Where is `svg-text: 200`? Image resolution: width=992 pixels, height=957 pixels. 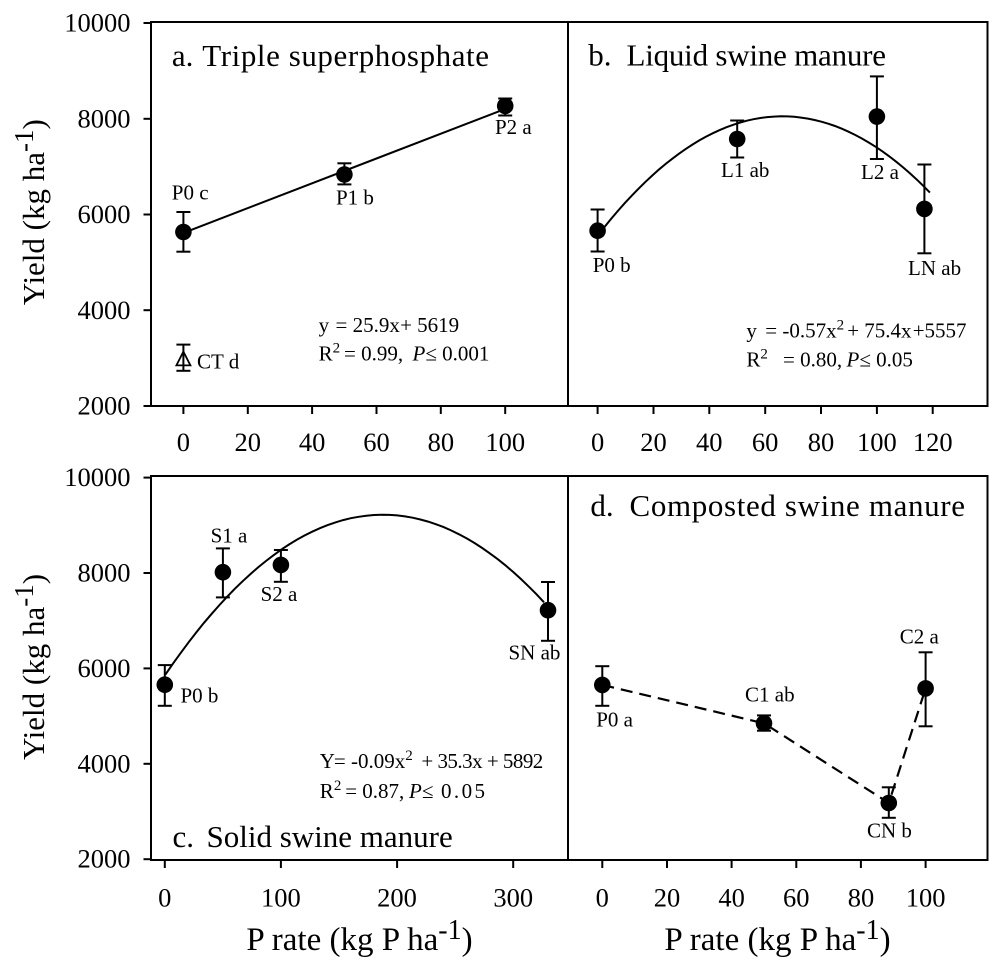
svg-text: 200 is located at coordinates (397, 898).